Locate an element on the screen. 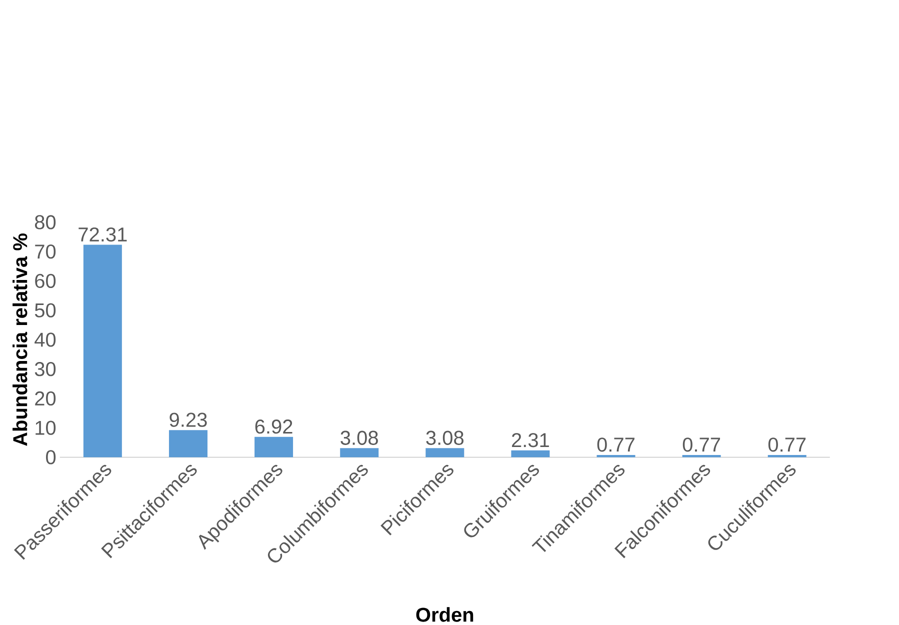  data-label: 2.31 is located at coordinates (530, 440).